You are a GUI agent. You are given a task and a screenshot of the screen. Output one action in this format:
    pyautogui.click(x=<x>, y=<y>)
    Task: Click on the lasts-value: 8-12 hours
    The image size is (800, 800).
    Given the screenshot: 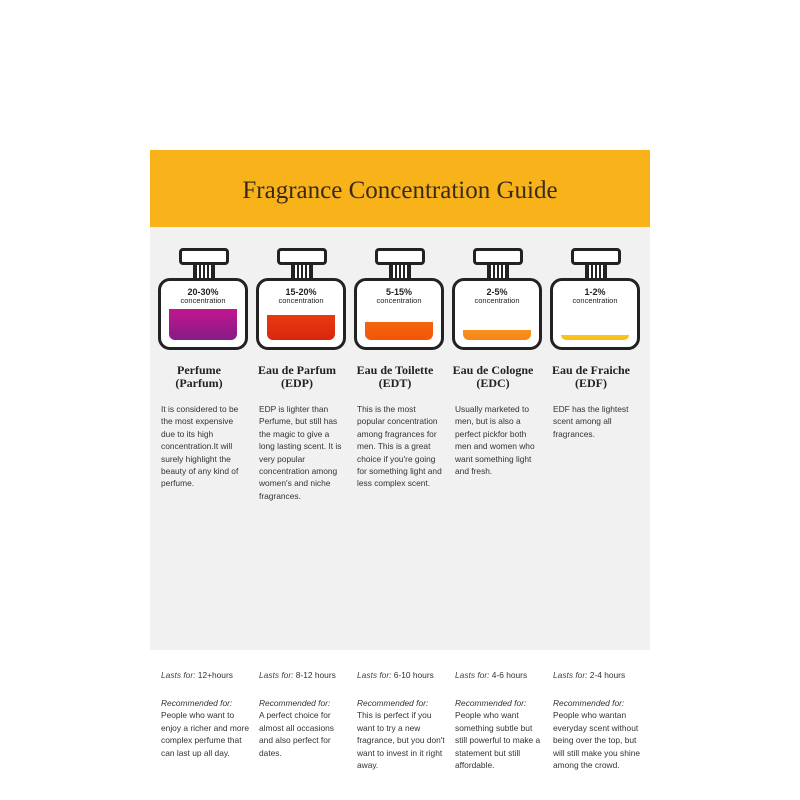 What is the action you would take?
    pyautogui.click(x=315, y=675)
    